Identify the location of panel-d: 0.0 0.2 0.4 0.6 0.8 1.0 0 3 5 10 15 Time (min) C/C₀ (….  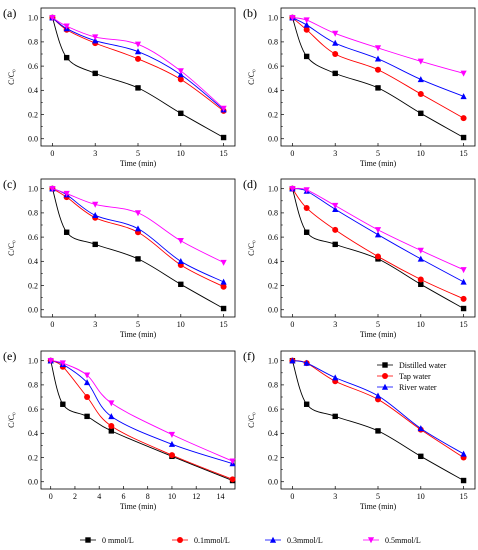
(359, 258).